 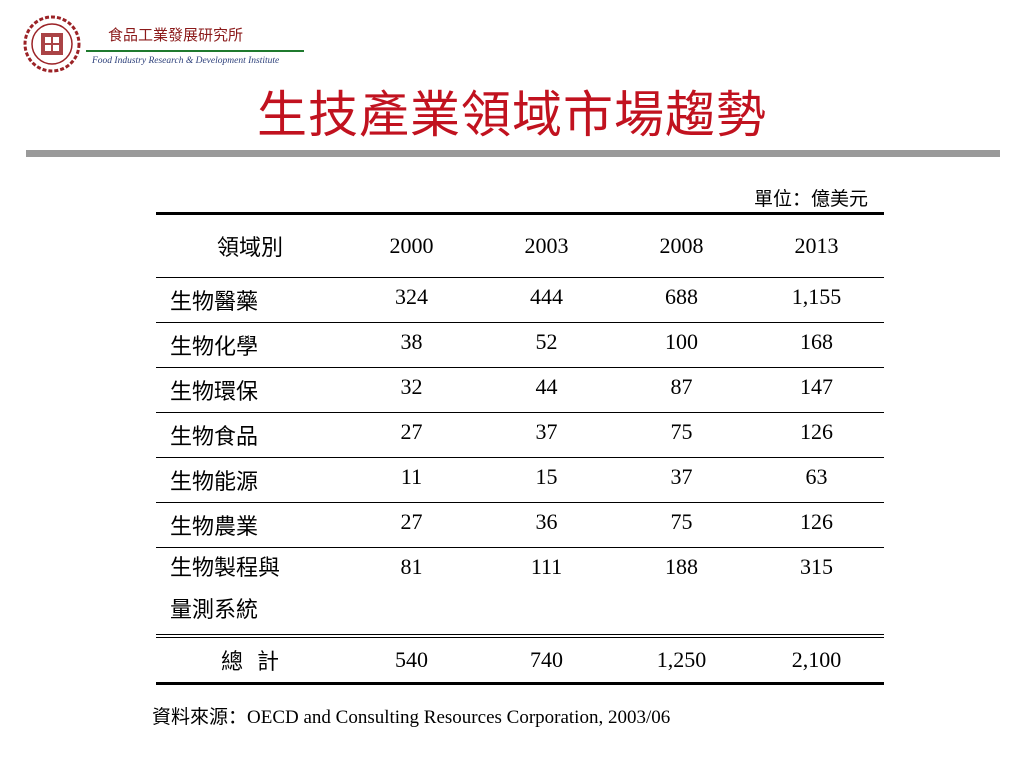 I want to click on row-value: 147, so click(x=816, y=386).